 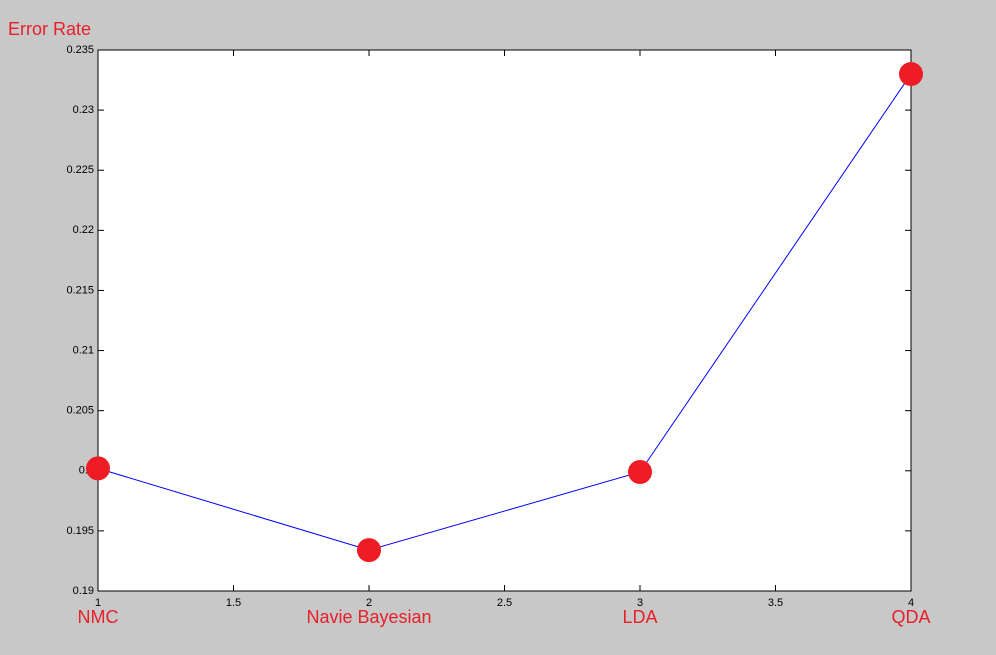 I want to click on category-label: NMC, so click(x=98, y=617).